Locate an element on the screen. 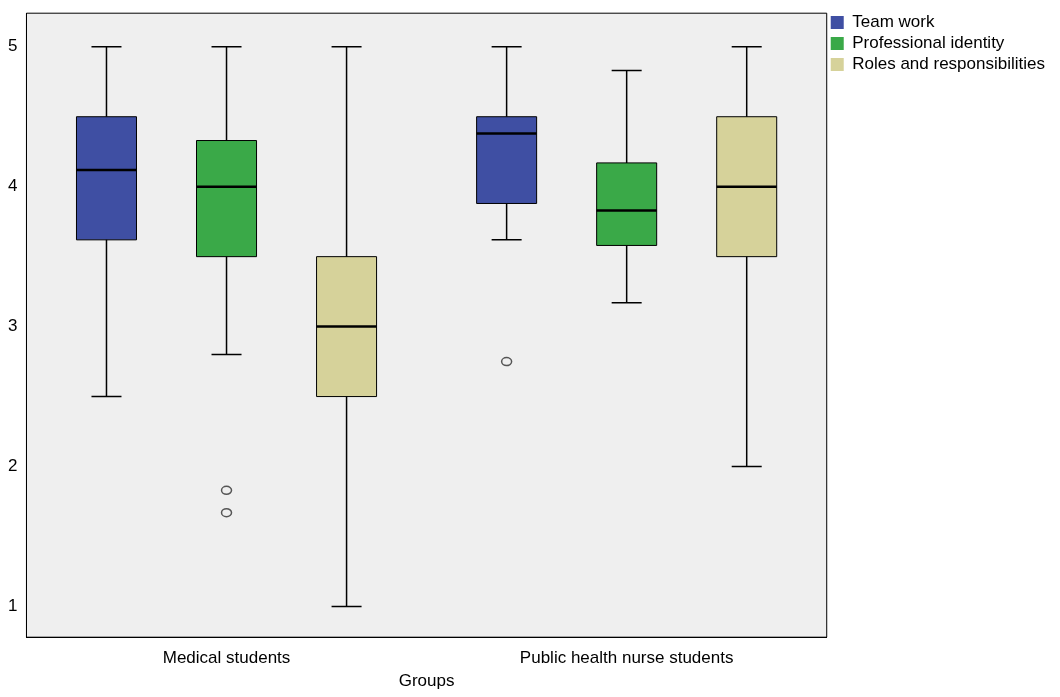  legend-label: Professional identity is located at coordinates (928, 43).